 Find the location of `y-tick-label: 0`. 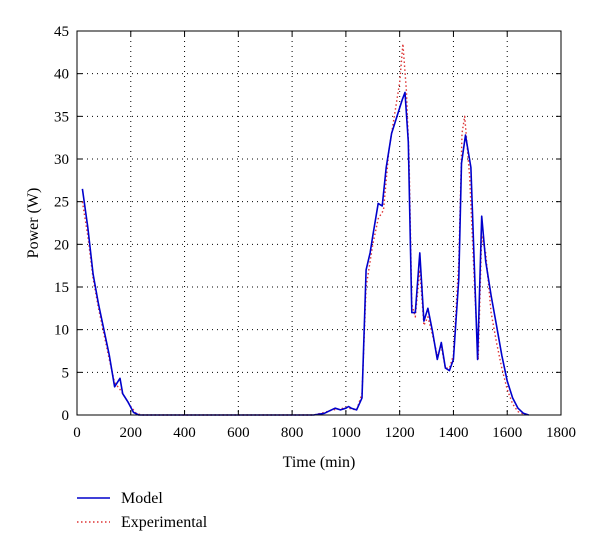

y-tick-label: 0 is located at coordinates (66, 416).